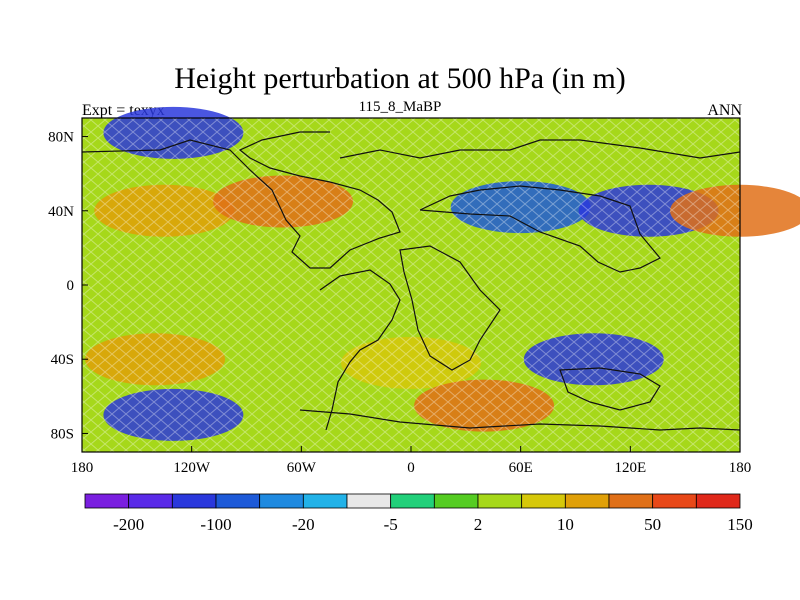 This screenshot has width=800, height=600. Describe the element at coordinates (418, 513) in the screenshot. I see `colorbar: -200 -100 -20 -5 2 10 50 150` at that location.